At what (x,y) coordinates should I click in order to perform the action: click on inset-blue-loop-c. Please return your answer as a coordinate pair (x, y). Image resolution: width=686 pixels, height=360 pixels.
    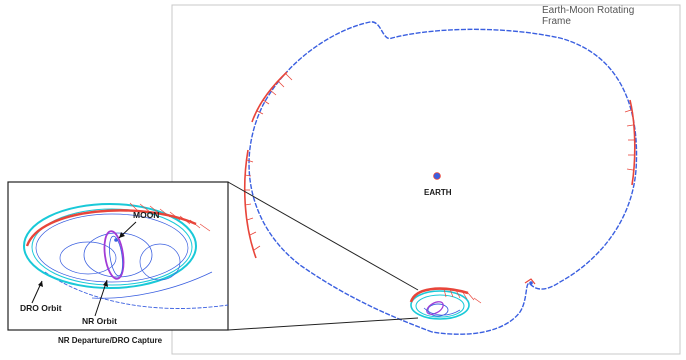
    Looking at the image, I should click on (160, 262).